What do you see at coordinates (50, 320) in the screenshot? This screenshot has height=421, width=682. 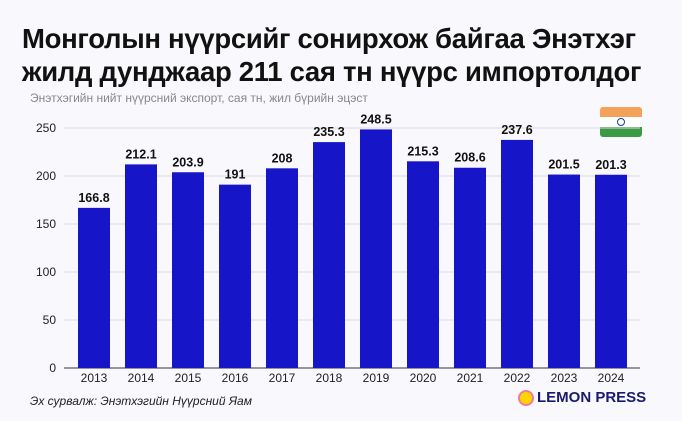 I see `y-tick-label: 50` at bounding box center [50, 320].